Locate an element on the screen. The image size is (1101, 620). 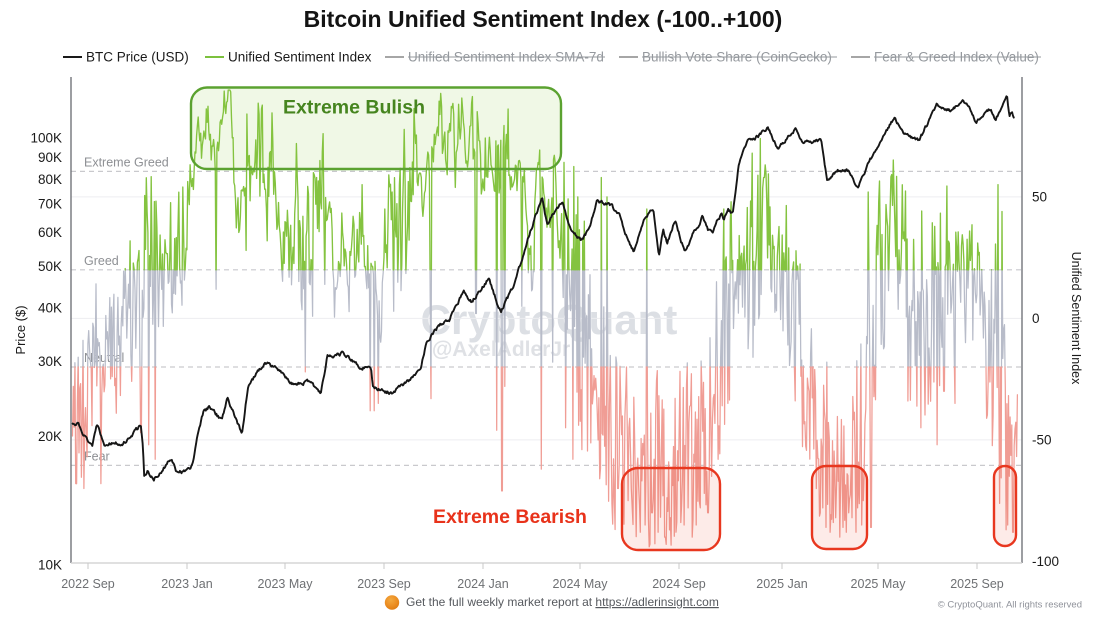
svg-text: 10K is located at coordinates (50, 565).